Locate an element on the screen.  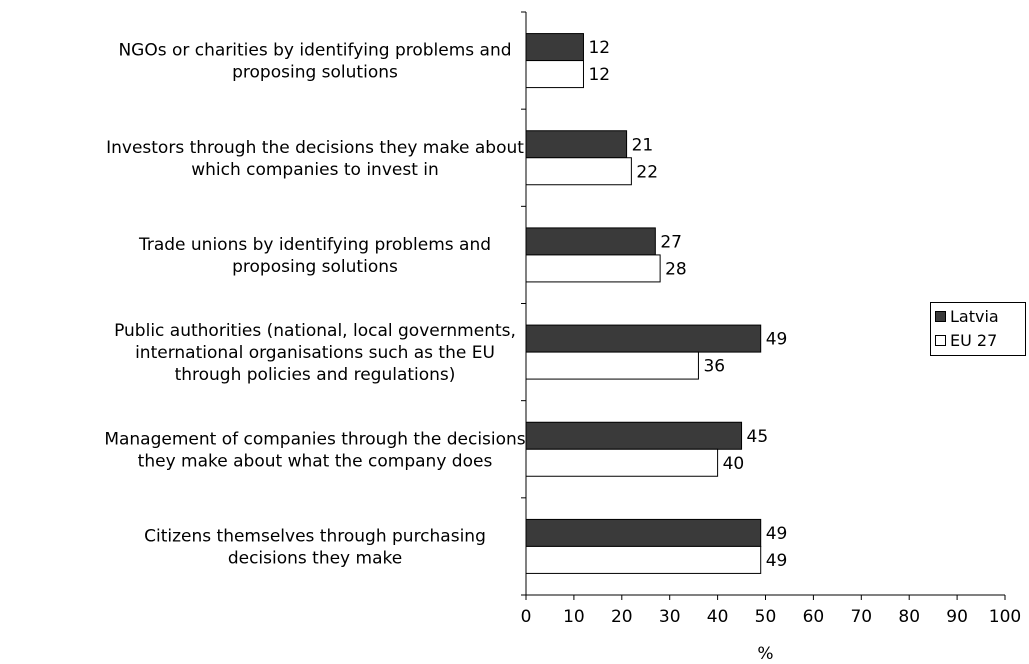
legend-swatch-latvia is located at coordinates (940, 316).